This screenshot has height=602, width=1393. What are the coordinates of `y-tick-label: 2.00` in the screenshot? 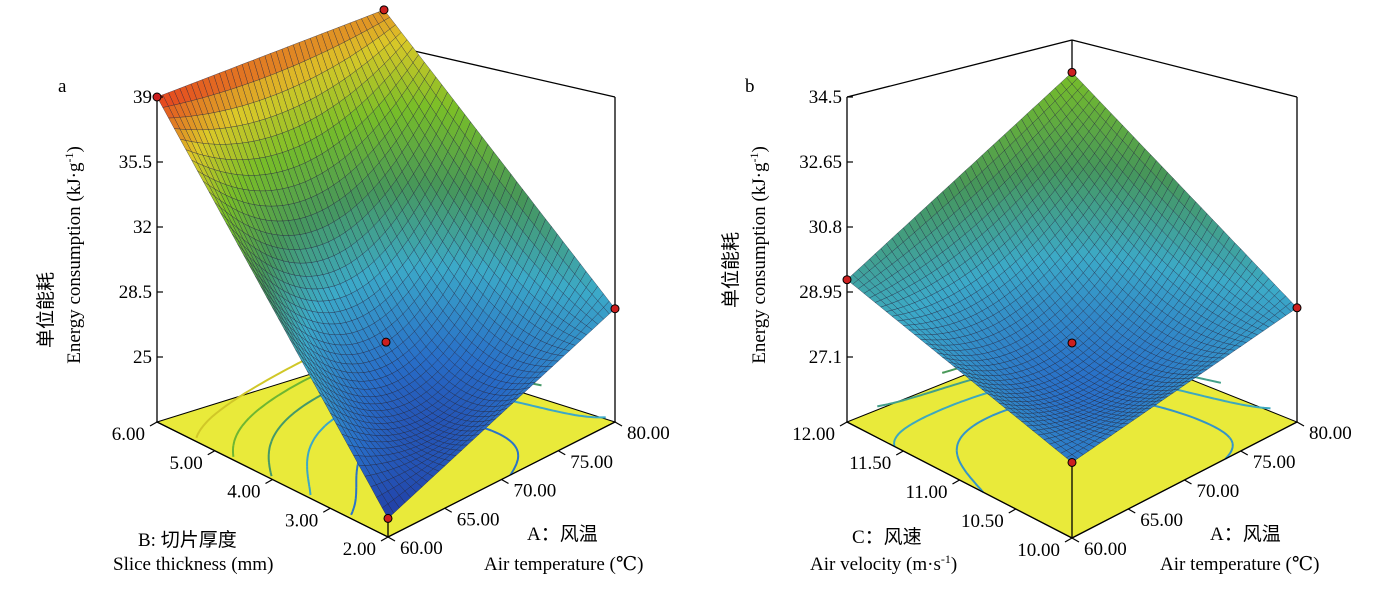 It's located at (359, 549).